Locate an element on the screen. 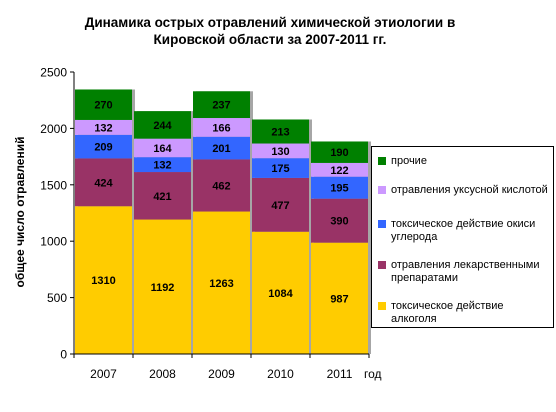  data-label: 421 is located at coordinates (162, 197).